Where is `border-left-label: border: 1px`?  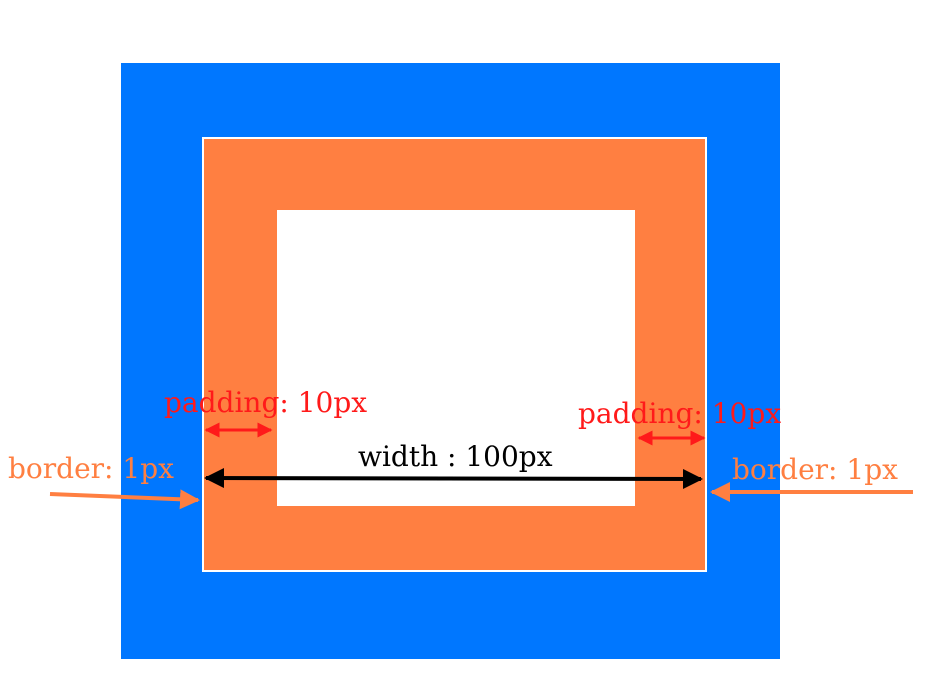
border-left-label: border: 1px is located at coordinates (91, 468).